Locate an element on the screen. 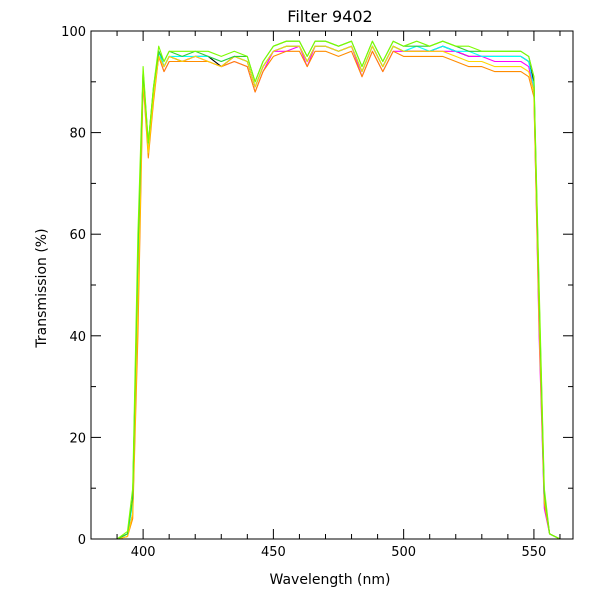 The width and height of the screenshot is (600, 600). x-axis-title: Wavelength (nm) is located at coordinates (330, 580).